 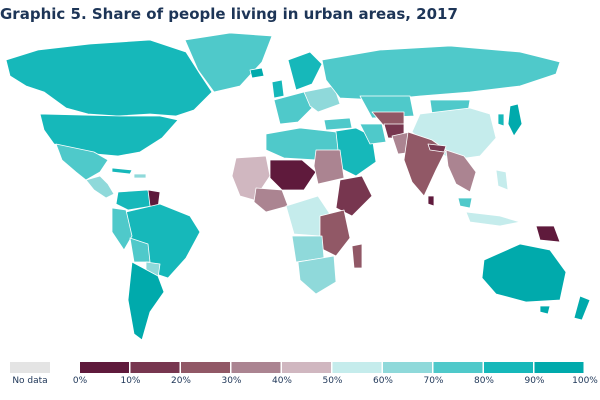 What do you see at coordinates (317, 275) in the screenshot?
I see `region-southern-africa` at bounding box center [317, 275].